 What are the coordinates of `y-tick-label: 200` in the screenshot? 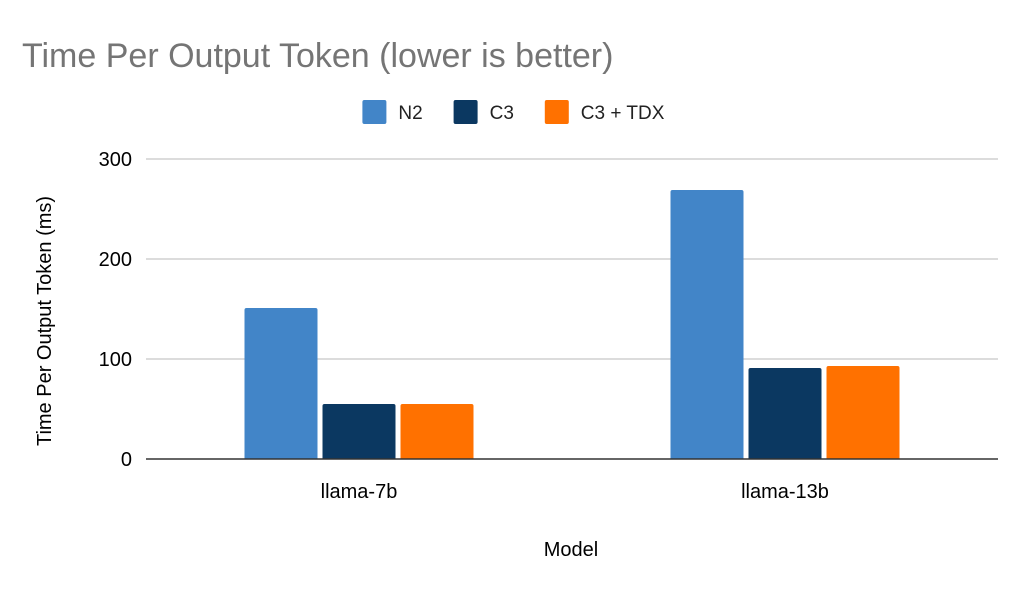 It's located at (115, 260).